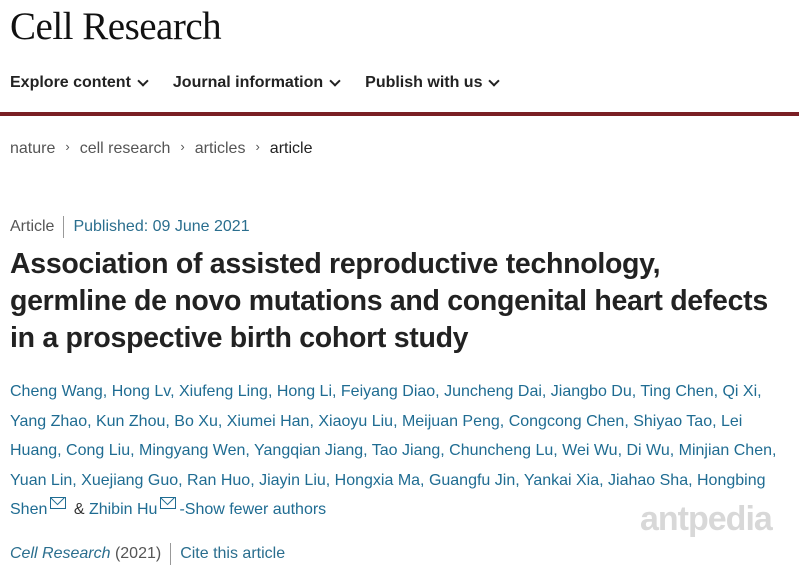  What do you see at coordinates (161, 226) in the screenshot?
I see `published-date: Published: 09 June 2021` at bounding box center [161, 226].